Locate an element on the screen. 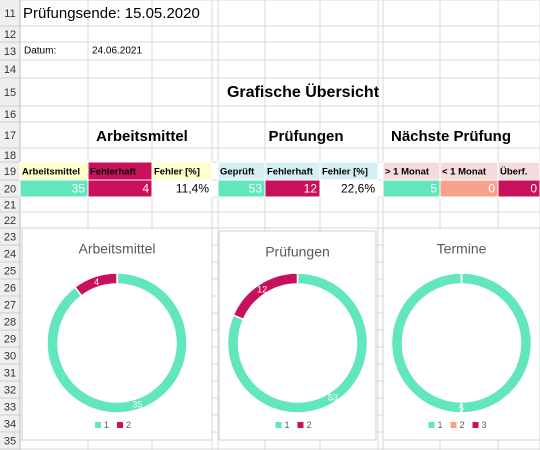 This screenshot has height=450, width=540. row-number: 21 is located at coordinates (10, 205).